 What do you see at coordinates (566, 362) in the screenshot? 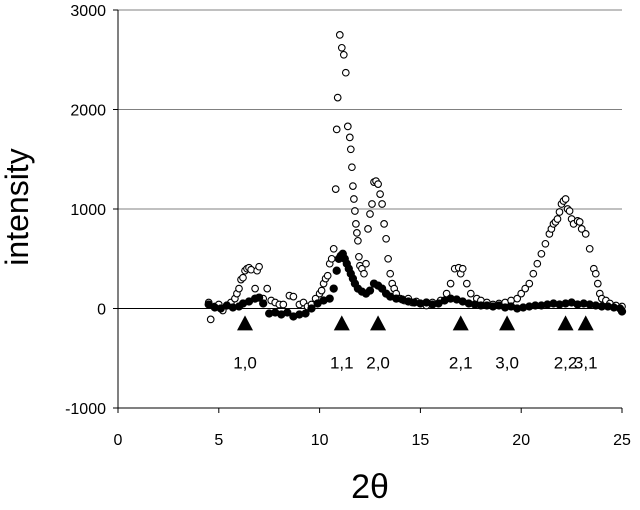
I see `peak-label: 2,2` at bounding box center [566, 362].